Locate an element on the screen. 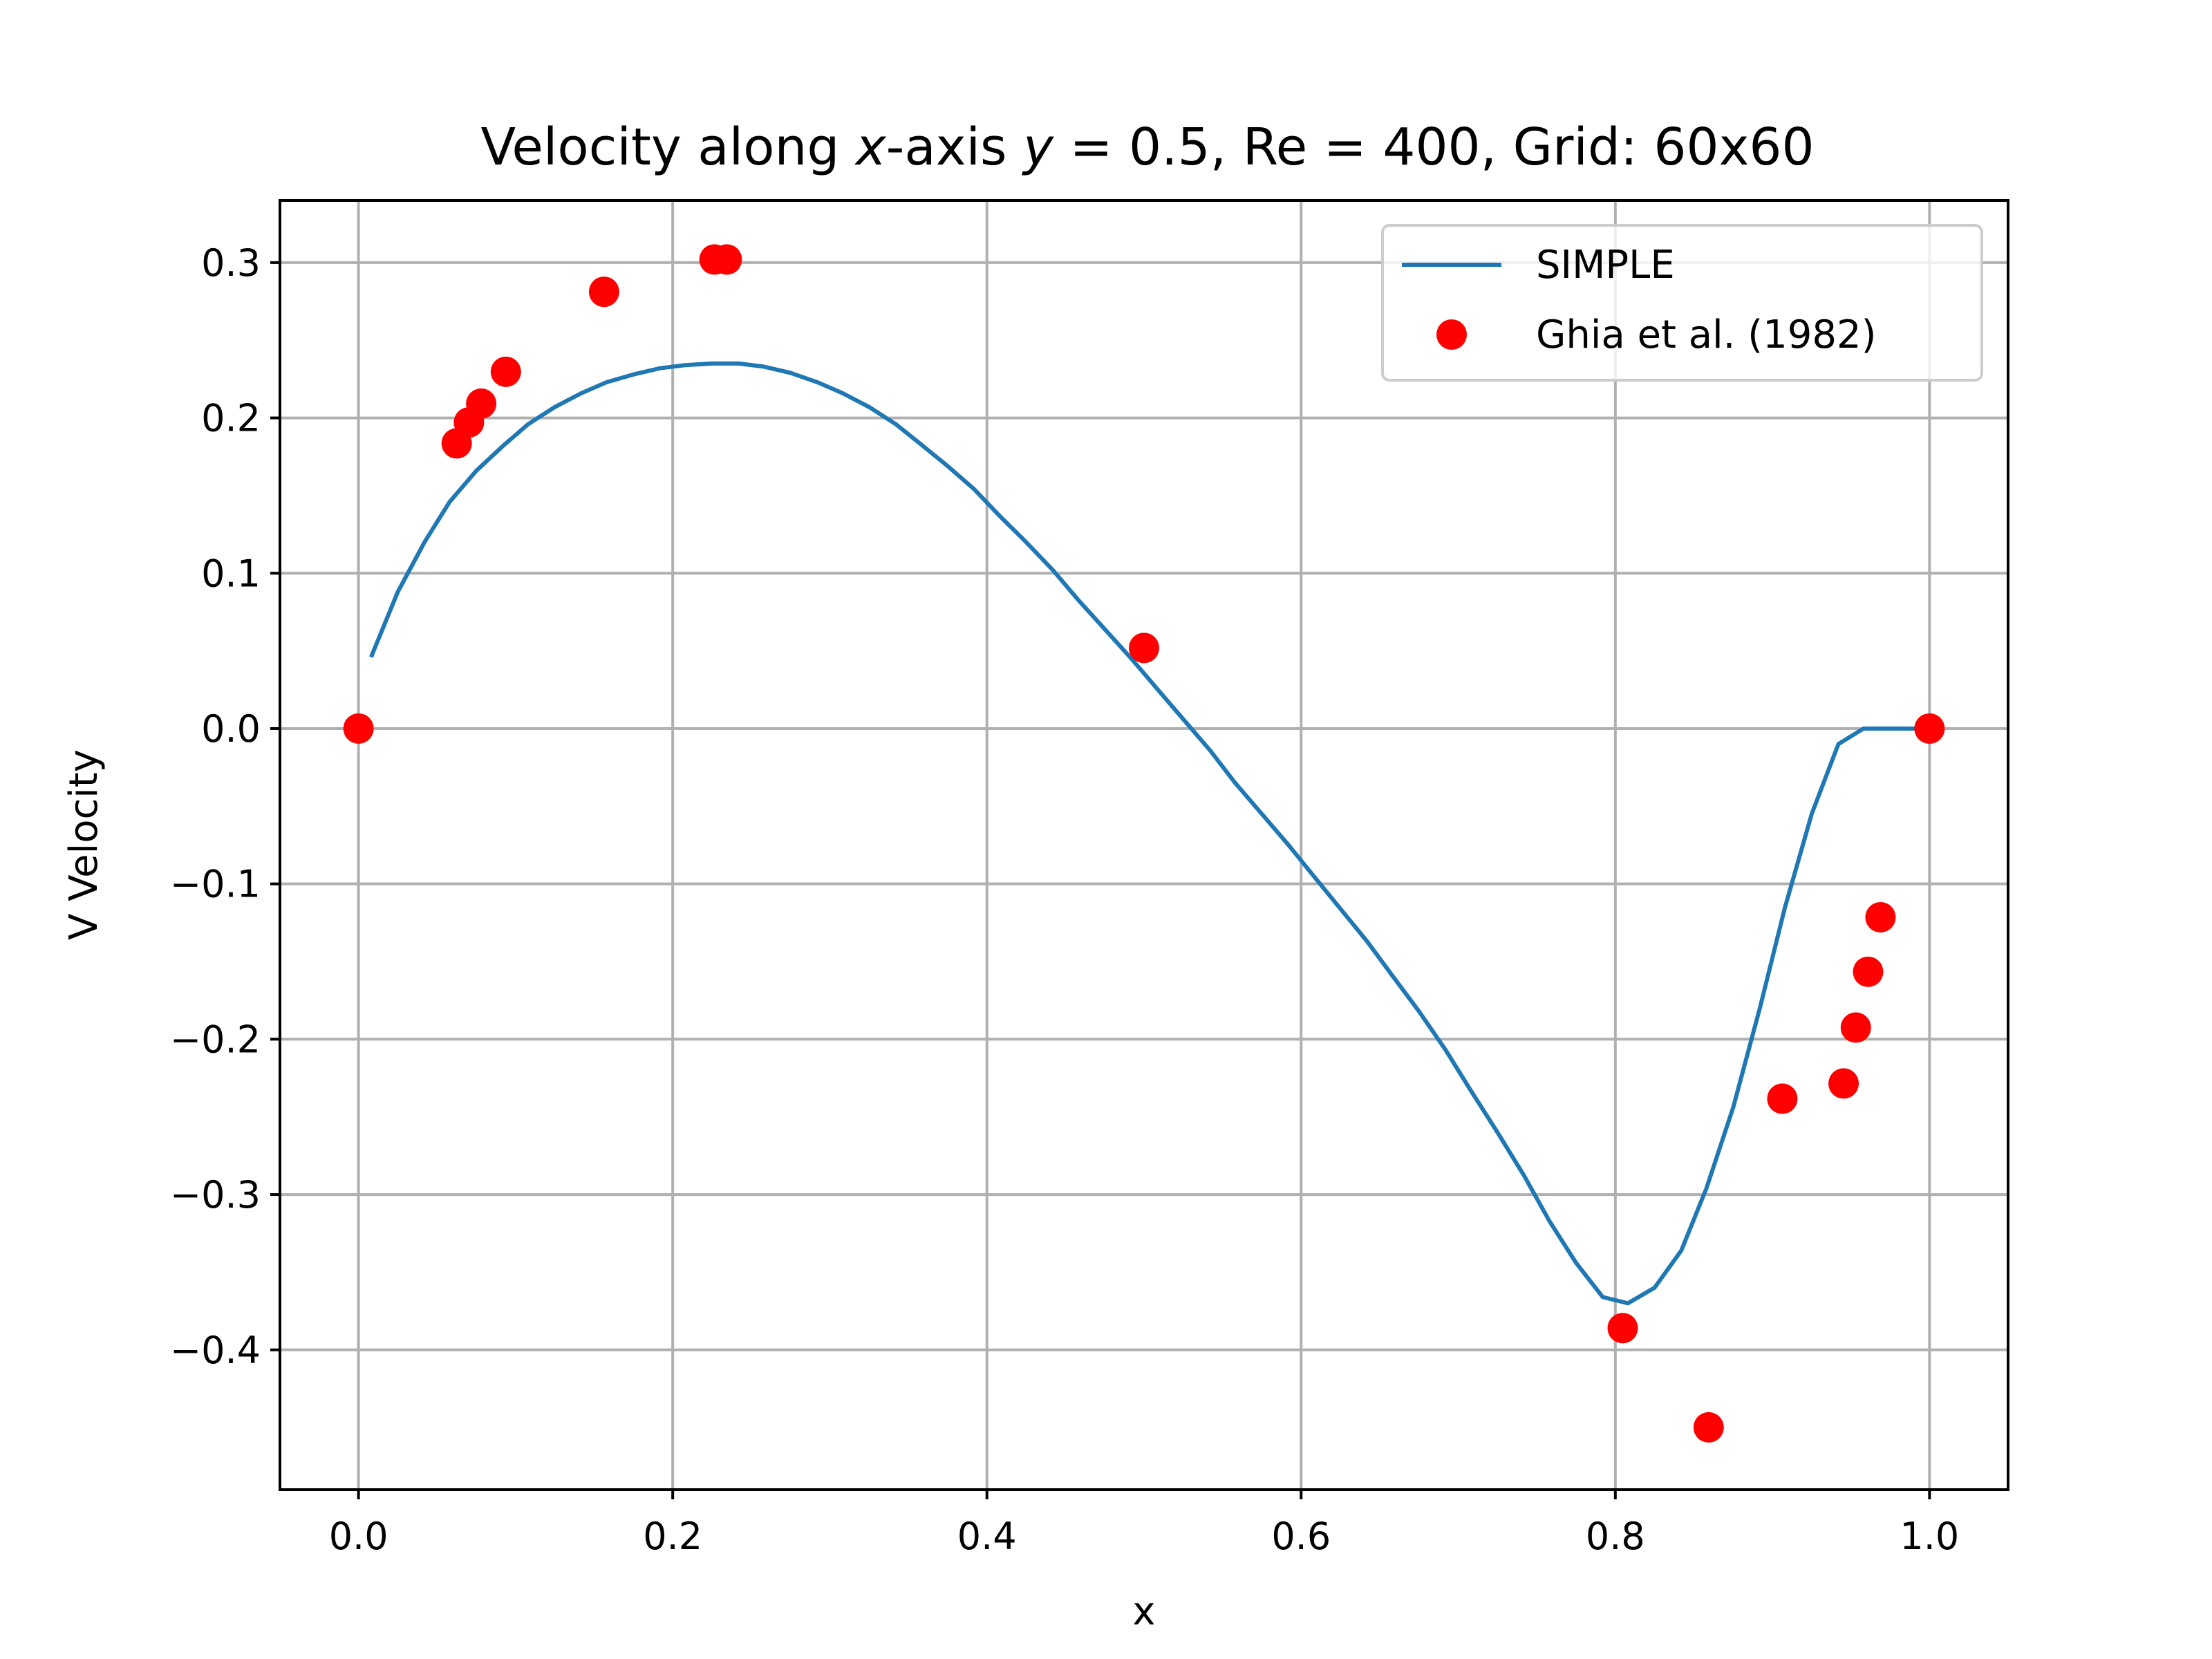 This screenshot has height=1659, width=2212. legend-simple-label: SIMPLE is located at coordinates (1605, 265).